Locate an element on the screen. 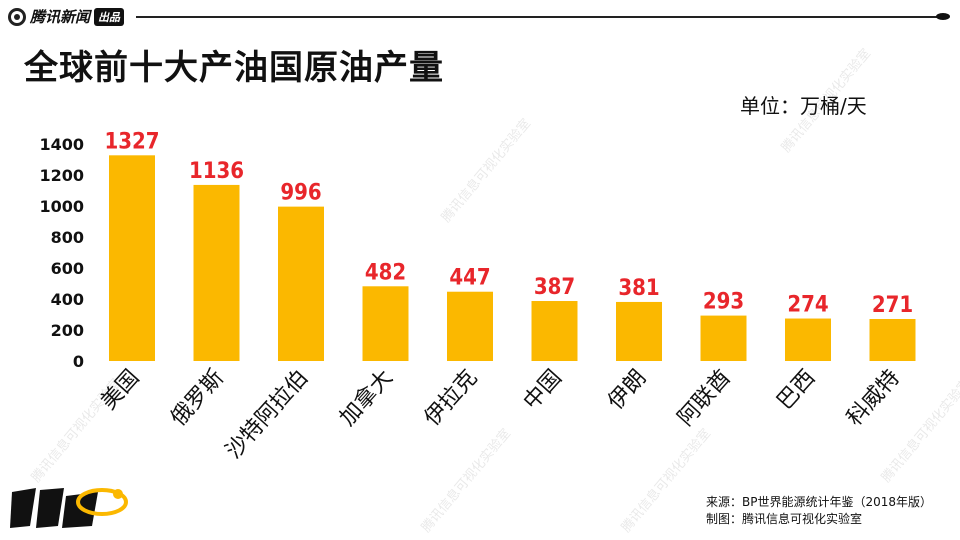 The height and width of the screenshot is (540, 960). y-tick-label: 800 is located at coordinates (67, 237).